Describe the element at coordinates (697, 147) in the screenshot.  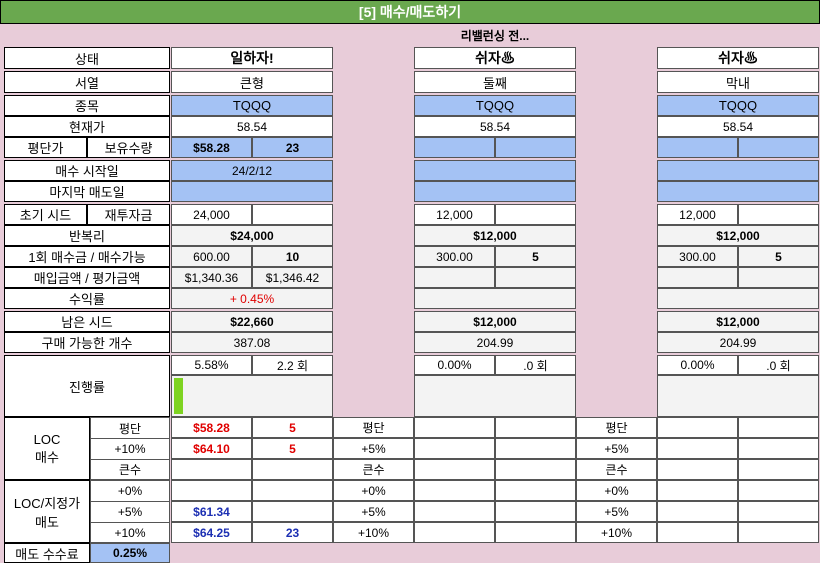
I see `account-3-avg` at that location.